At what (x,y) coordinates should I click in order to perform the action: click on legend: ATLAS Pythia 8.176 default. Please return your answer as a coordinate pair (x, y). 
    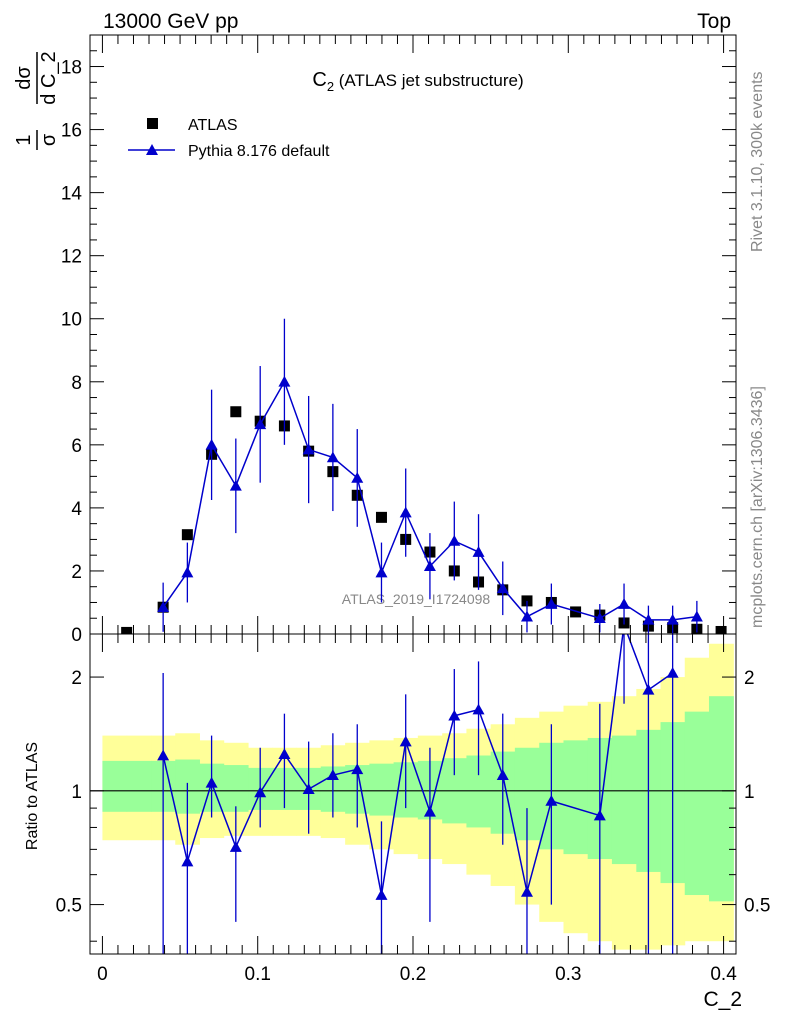
    Looking at the image, I should click on (229, 138).